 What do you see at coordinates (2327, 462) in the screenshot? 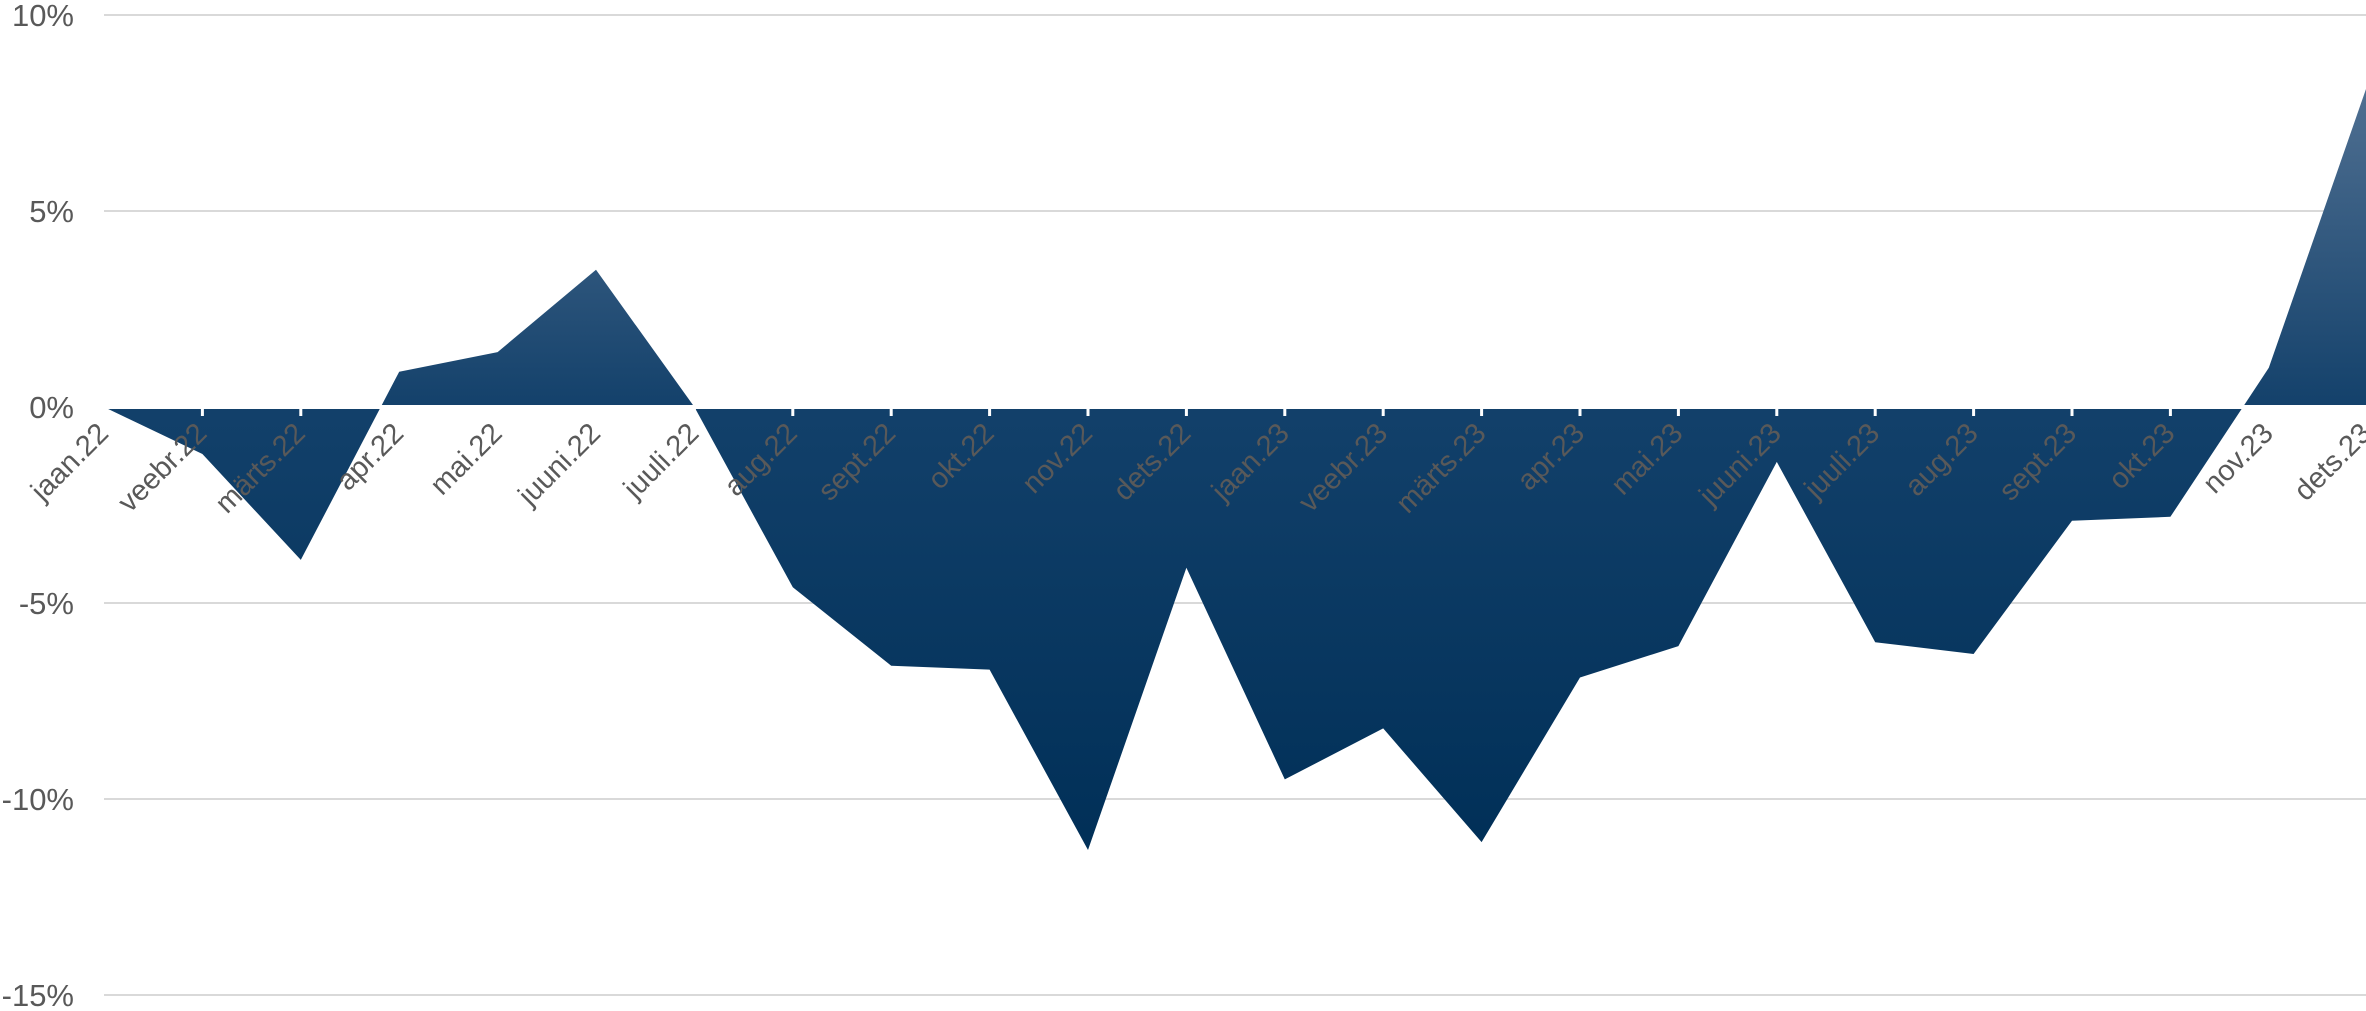
I see `x-tick-label: dets.23` at bounding box center [2327, 462].